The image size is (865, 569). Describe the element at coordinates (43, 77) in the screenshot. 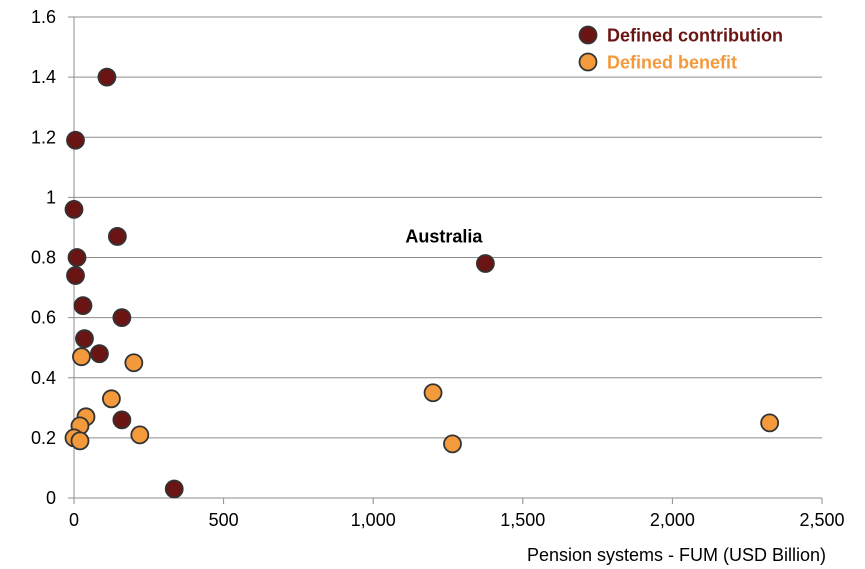

I see `y-tick-label: 1.4` at that location.